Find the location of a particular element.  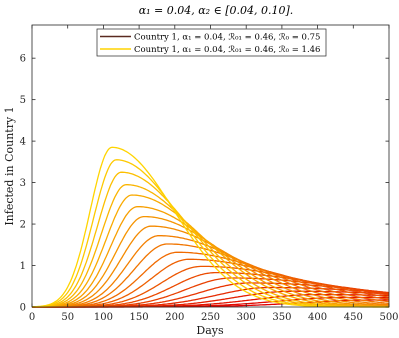

x-tick-label-5: 250 is located at coordinates (210, 317).